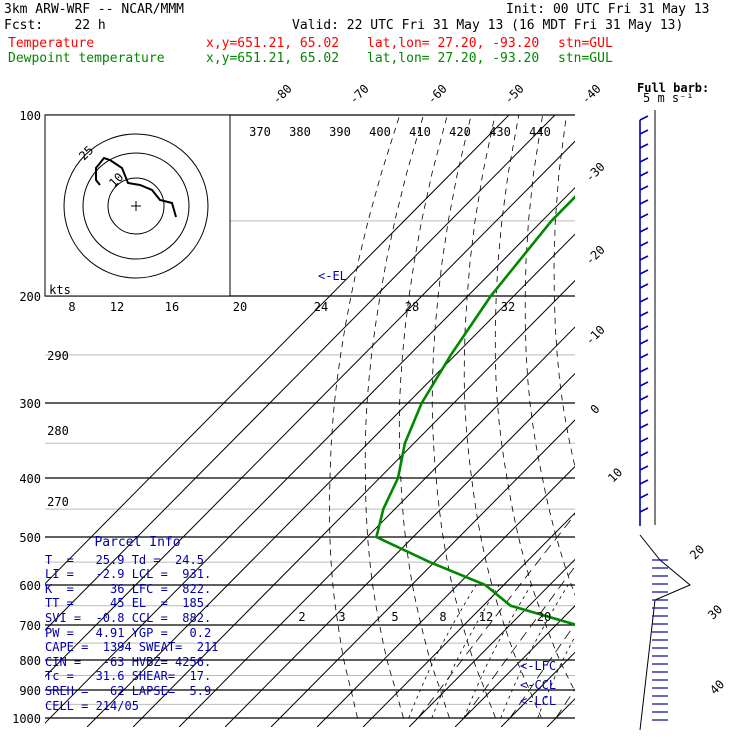 The width and height of the screenshot is (740, 740). Describe the element at coordinates (30, 661) in the screenshot. I see `pressure-label: 800` at that location.